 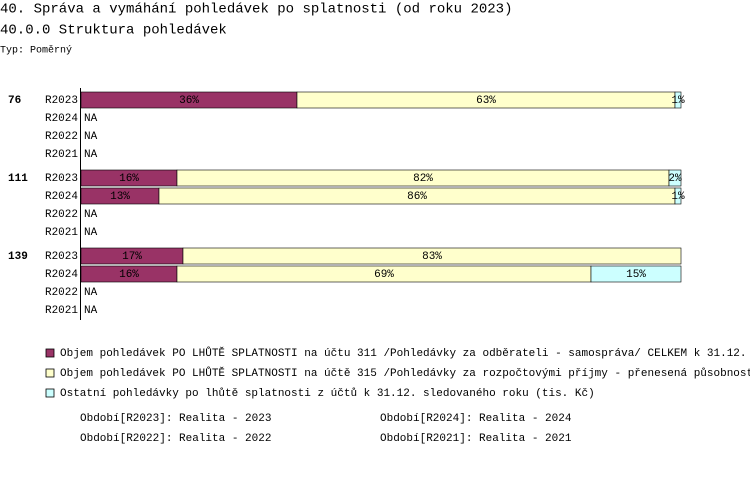 I want to click on value-label: 36%, so click(x=189, y=101).